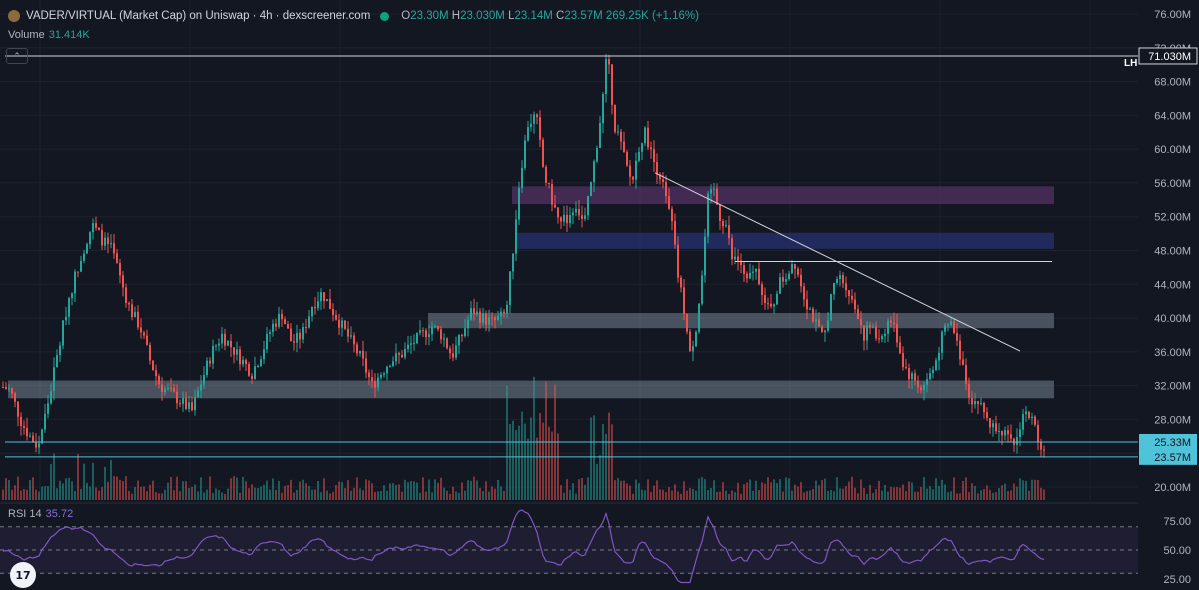  What do you see at coordinates (17, 56) in the screenshot?
I see `collapse-legend-button: ⌃` at bounding box center [17, 56].